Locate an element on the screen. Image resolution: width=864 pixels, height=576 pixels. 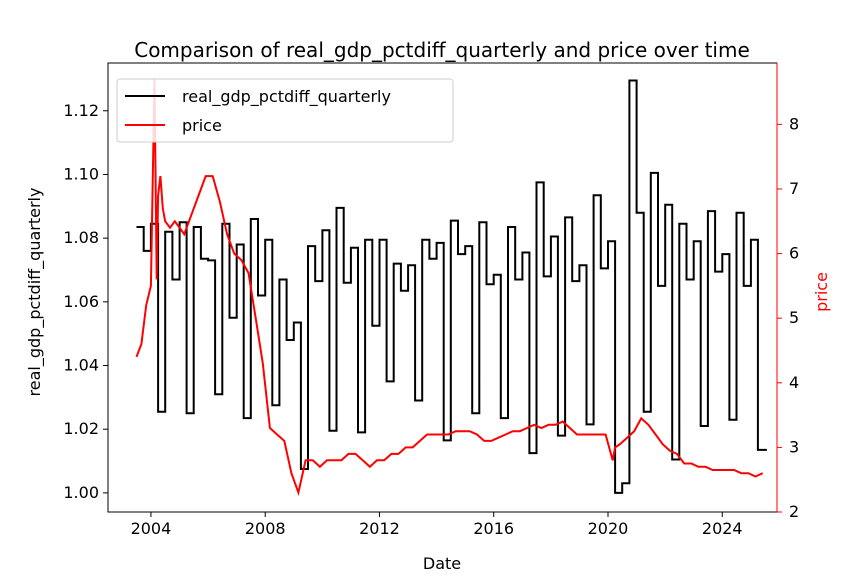
right-y-tick-label: 3 is located at coordinates (794, 446).